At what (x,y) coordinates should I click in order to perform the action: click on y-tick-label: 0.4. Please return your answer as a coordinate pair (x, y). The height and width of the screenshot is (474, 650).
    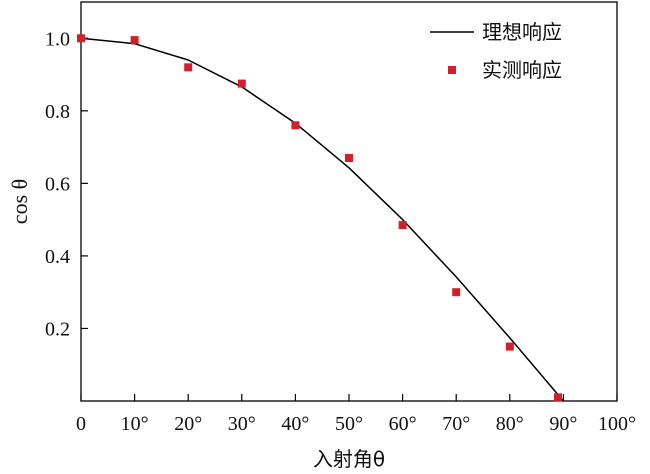
    Looking at the image, I should click on (57, 257).